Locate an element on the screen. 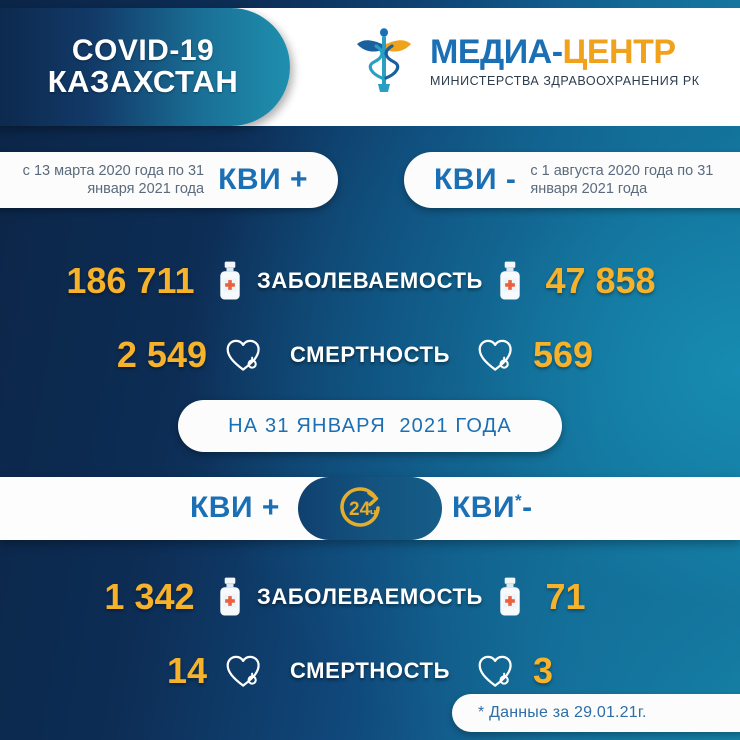  stat-value-right: 569 is located at coordinates (632, 355).